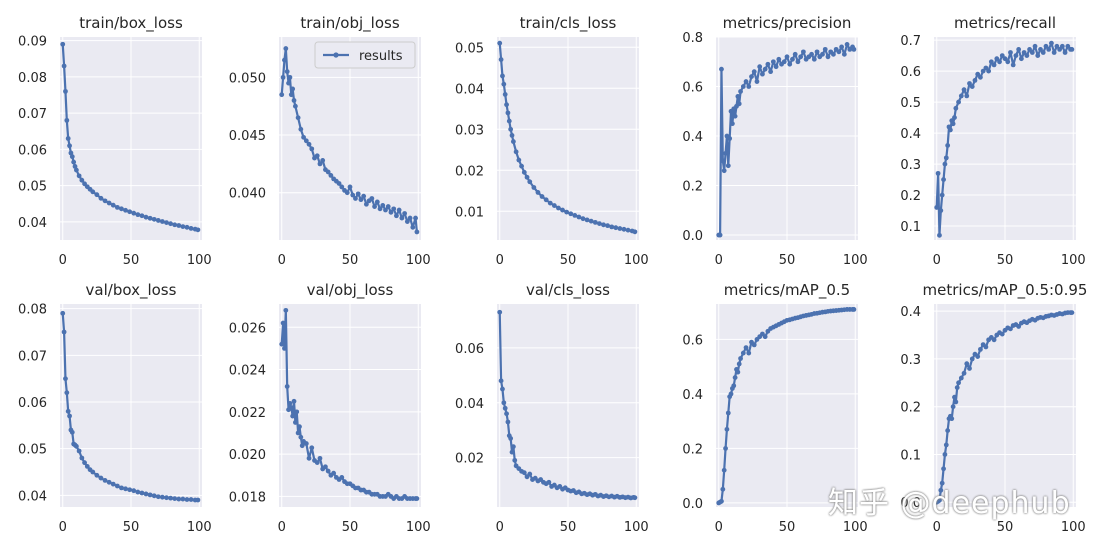 The height and width of the screenshot is (550, 1100). What do you see at coordinates (247, 136) in the screenshot?
I see `y-tick-label: 0.045` at bounding box center [247, 136].